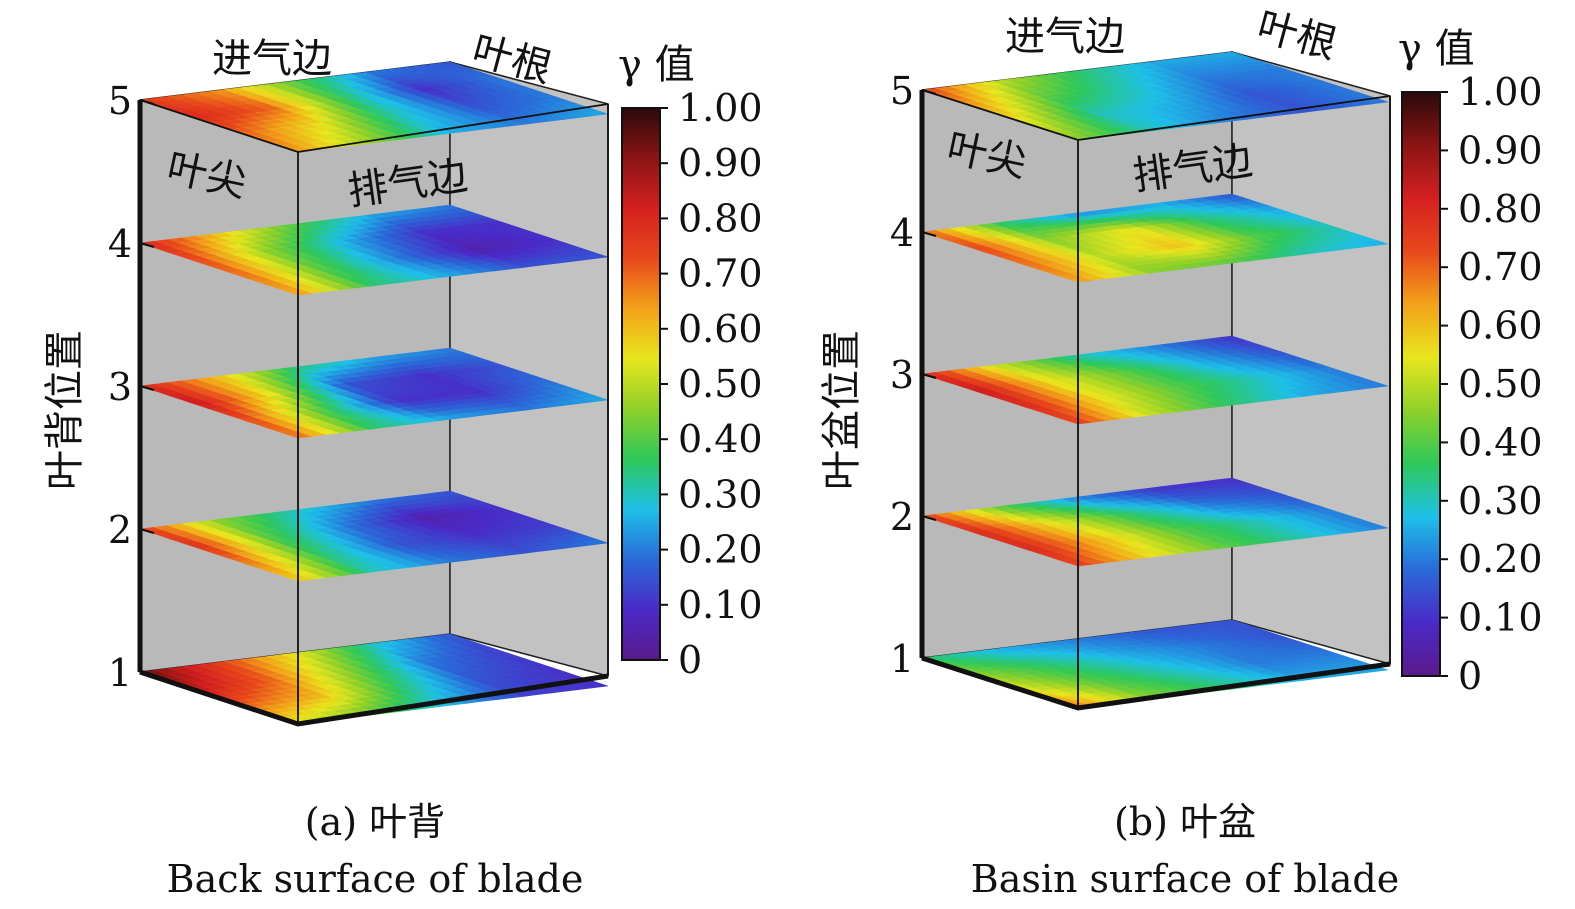  What do you see at coordinates (272, 59) in the screenshot?
I see `panel-a-label-inlet-edge: 进气边` at bounding box center [272, 59].